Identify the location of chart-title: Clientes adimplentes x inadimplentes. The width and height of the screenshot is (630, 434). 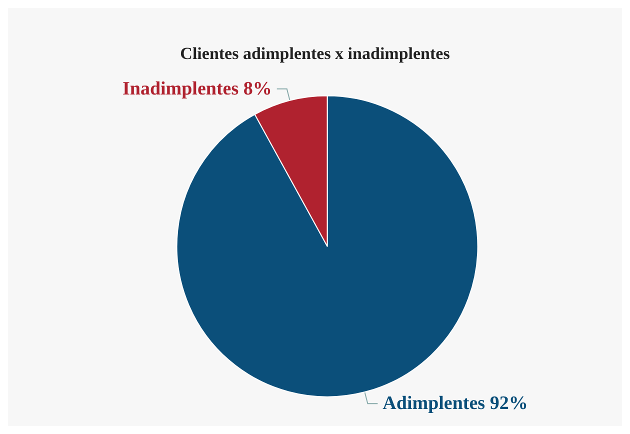
(315, 53).